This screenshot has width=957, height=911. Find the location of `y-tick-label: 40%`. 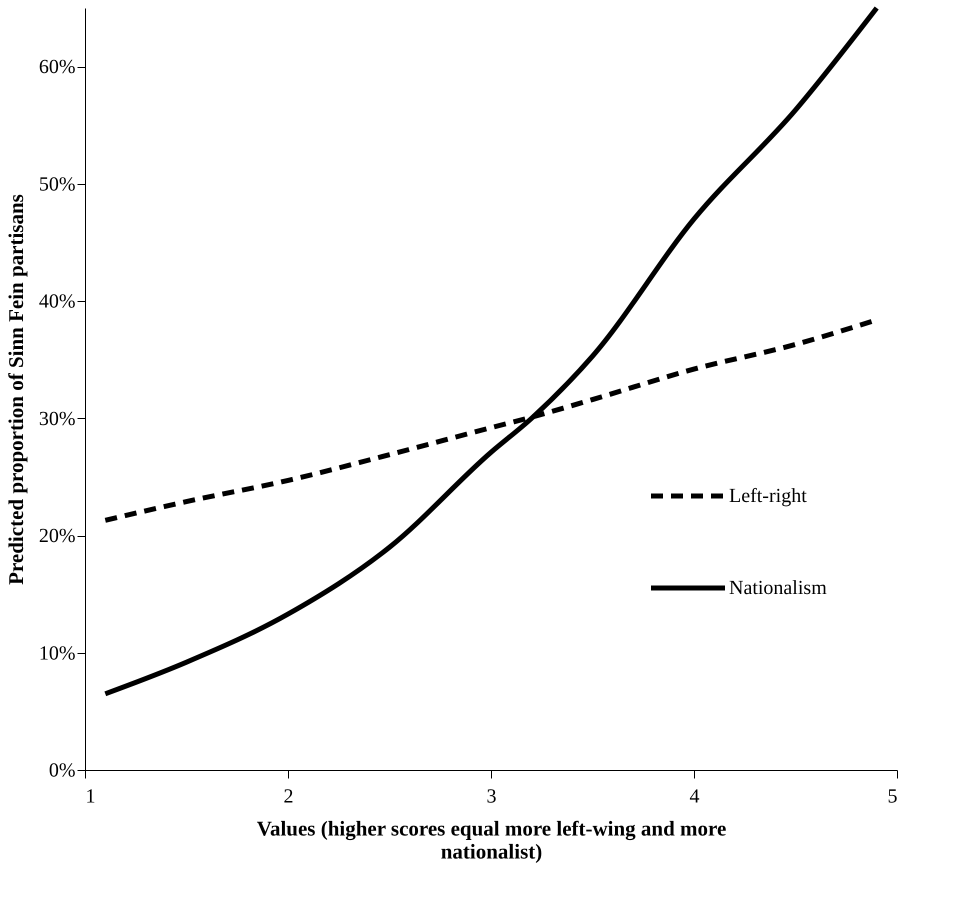

y-tick-label: 40% is located at coordinates (57, 301).